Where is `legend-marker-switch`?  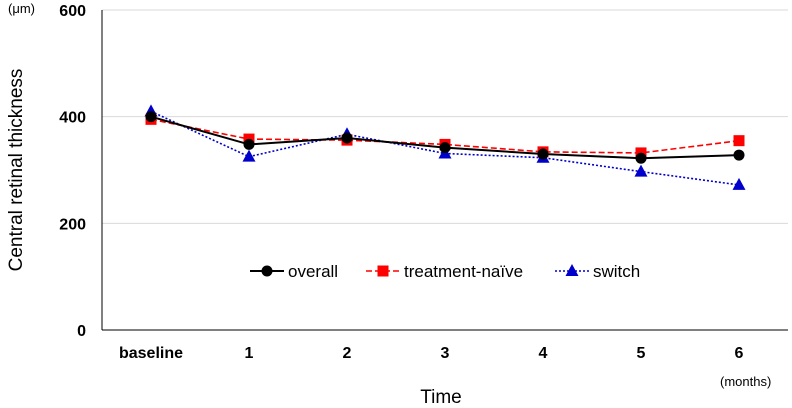 legend-marker-switch is located at coordinates (572, 270).